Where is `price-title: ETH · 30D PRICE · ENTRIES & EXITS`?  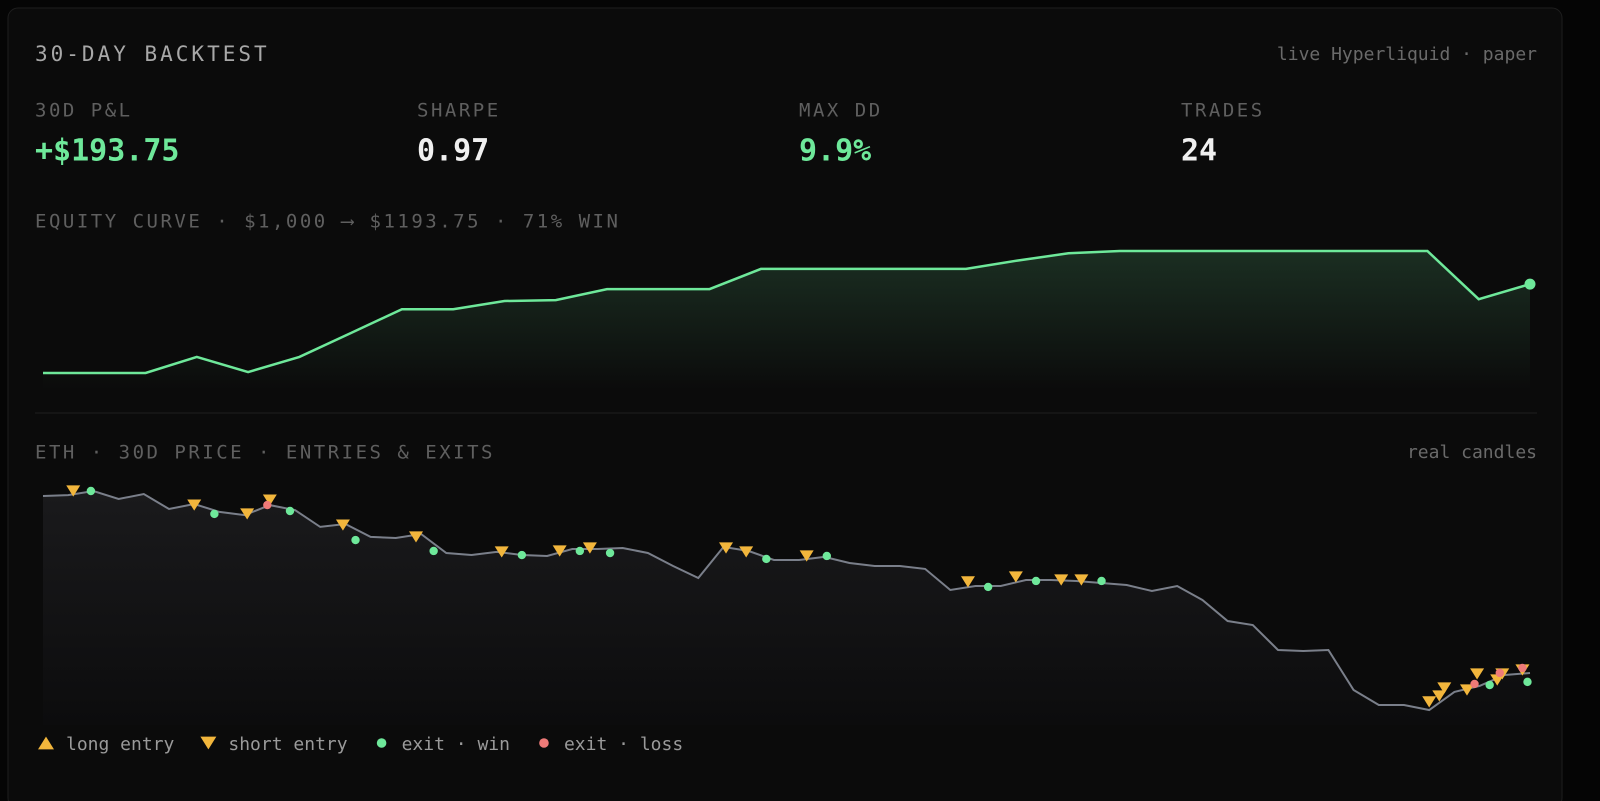
price-title: ETH · 30D PRICE · ENTRIES & EXITS is located at coordinates (265, 453).